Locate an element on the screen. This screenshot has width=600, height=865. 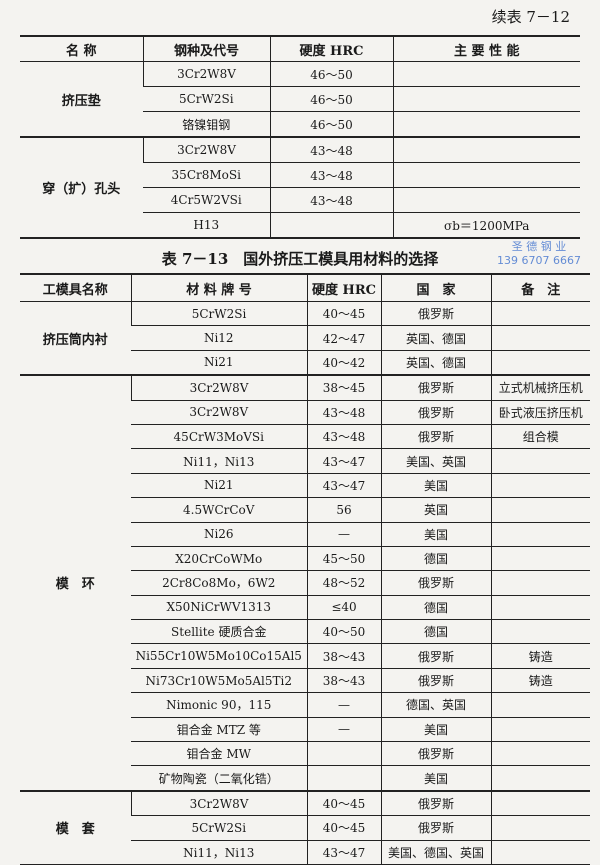
cell-material: Nimonic 90，115 is located at coordinates (219, 705).